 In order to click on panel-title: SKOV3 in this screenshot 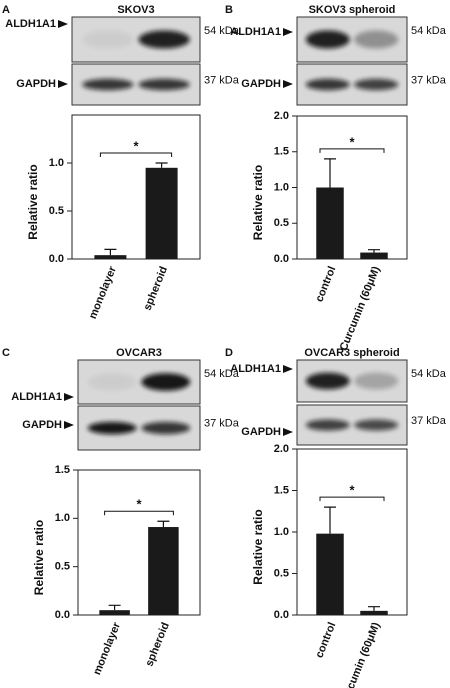, I will do `click(135, 10)`.